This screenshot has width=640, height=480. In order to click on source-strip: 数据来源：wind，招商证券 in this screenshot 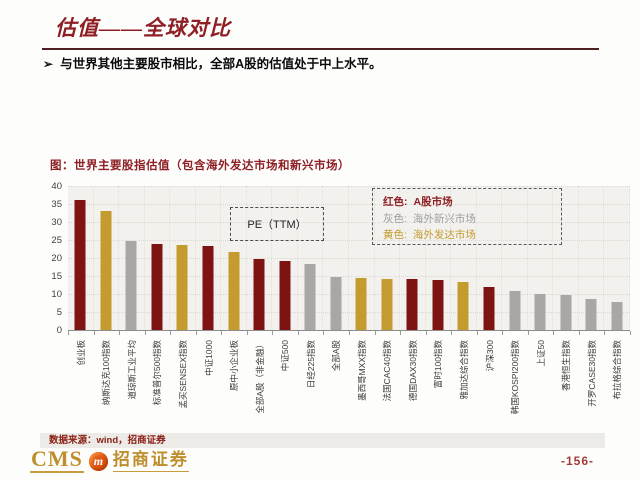, I will do `click(322, 440)`.